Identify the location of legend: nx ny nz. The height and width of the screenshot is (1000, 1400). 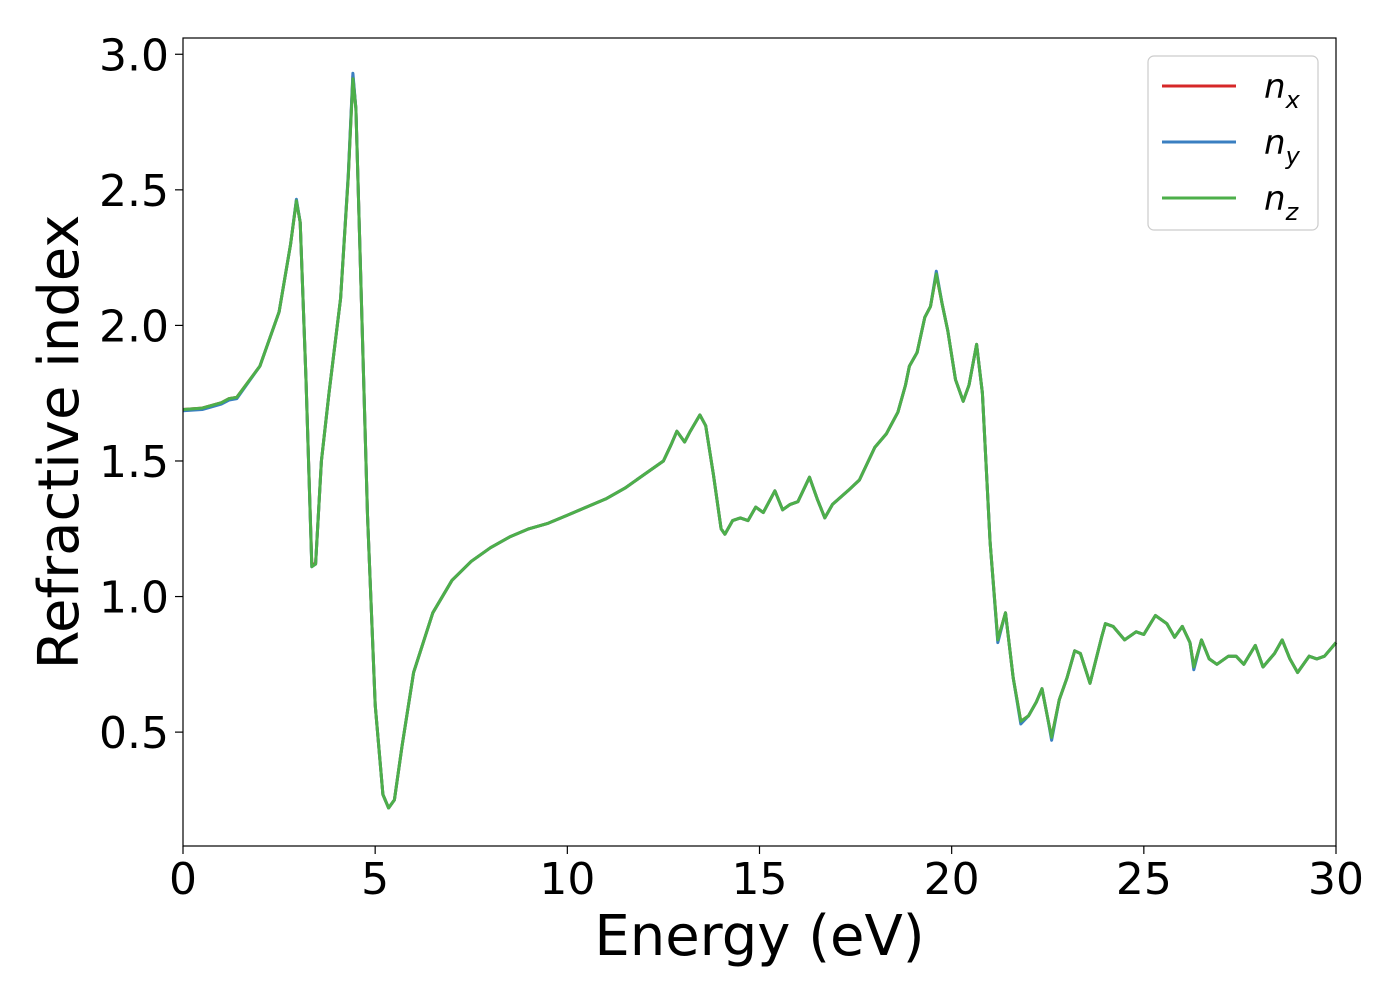
(1233, 143).